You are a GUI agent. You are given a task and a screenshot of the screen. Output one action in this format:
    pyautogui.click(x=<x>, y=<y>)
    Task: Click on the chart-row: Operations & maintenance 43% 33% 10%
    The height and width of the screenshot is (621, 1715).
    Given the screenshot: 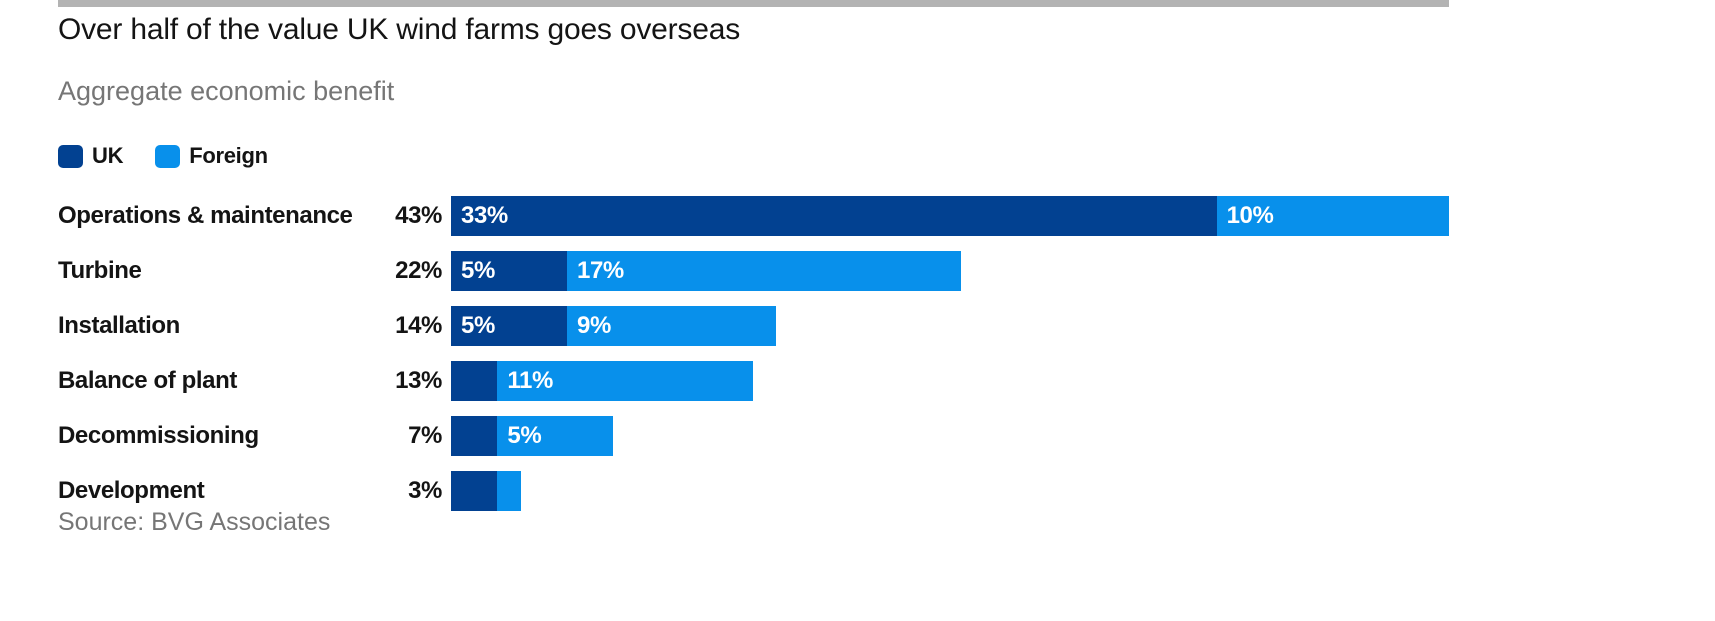 What is the action you would take?
    pyautogui.click(x=878, y=215)
    